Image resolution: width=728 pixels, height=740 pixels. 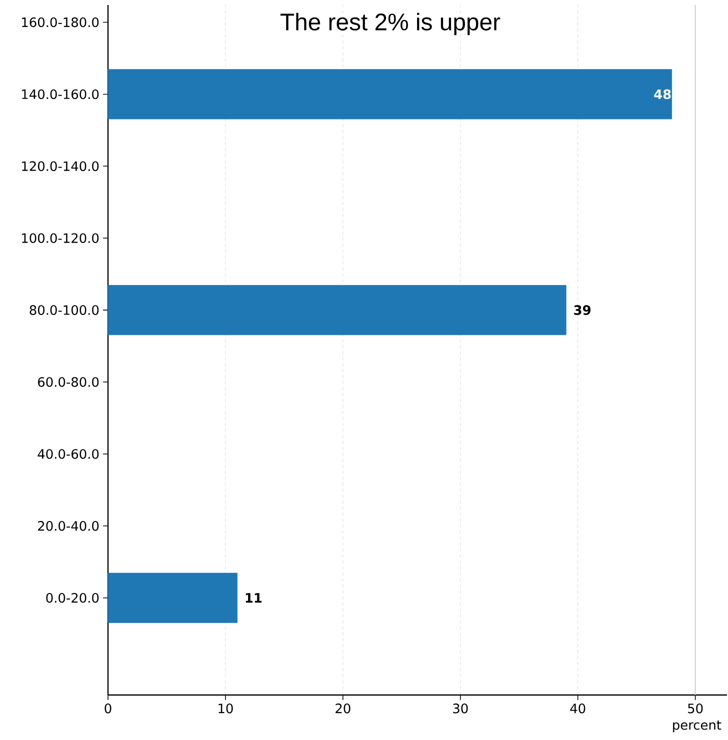 I want to click on y-tick-label: 100.0-120.0, so click(x=60, y=238).